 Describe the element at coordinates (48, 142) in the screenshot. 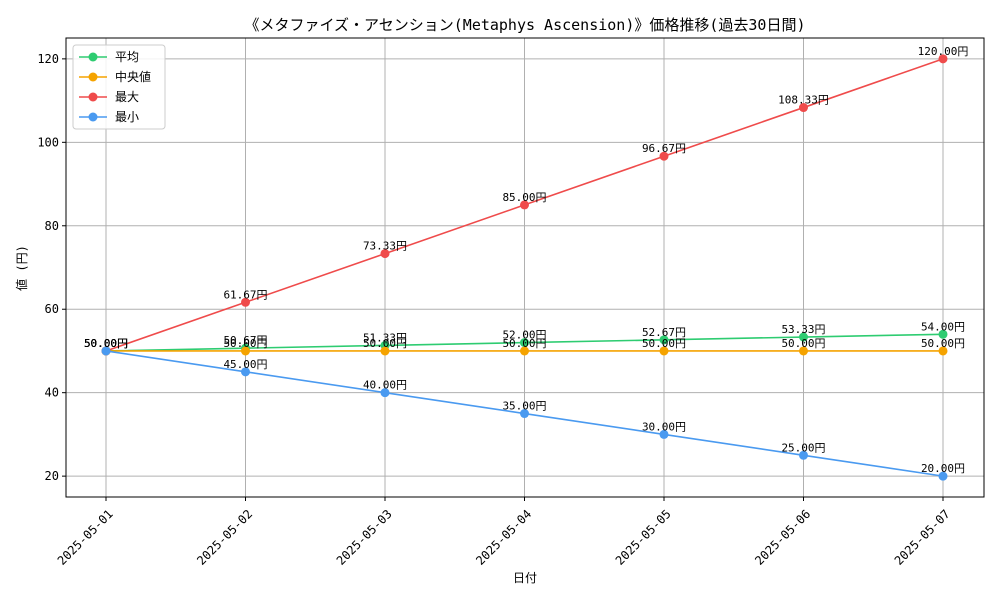

I see `y-tick-label: 100` at that location.